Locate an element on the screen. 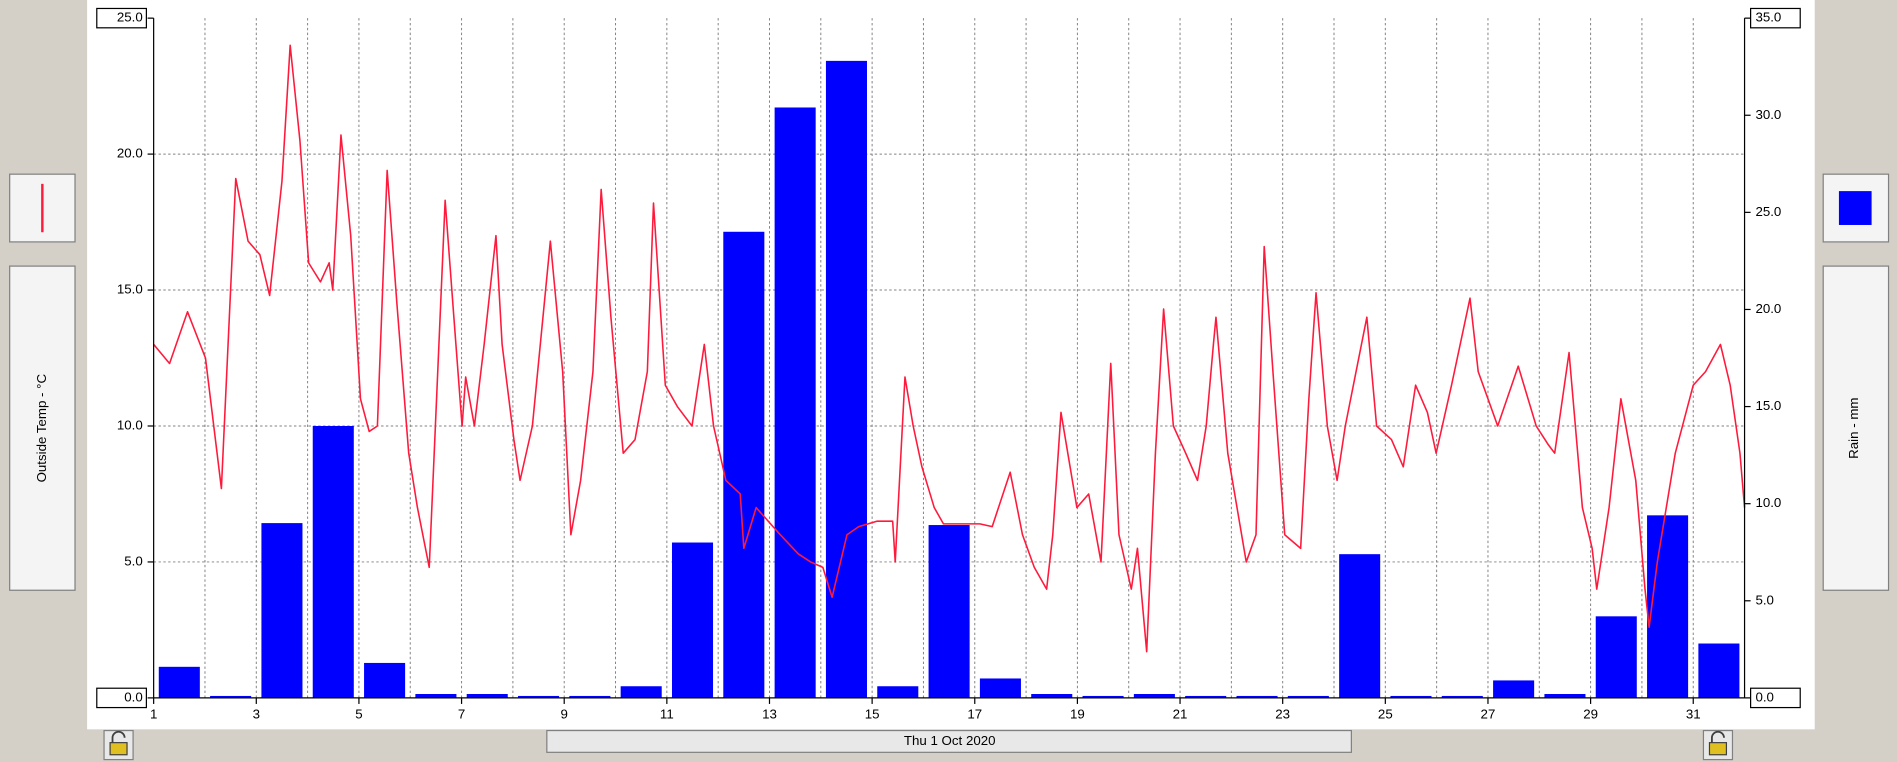 The image size is (1897, 762). lock-right is located at coordinates (1718, 745).